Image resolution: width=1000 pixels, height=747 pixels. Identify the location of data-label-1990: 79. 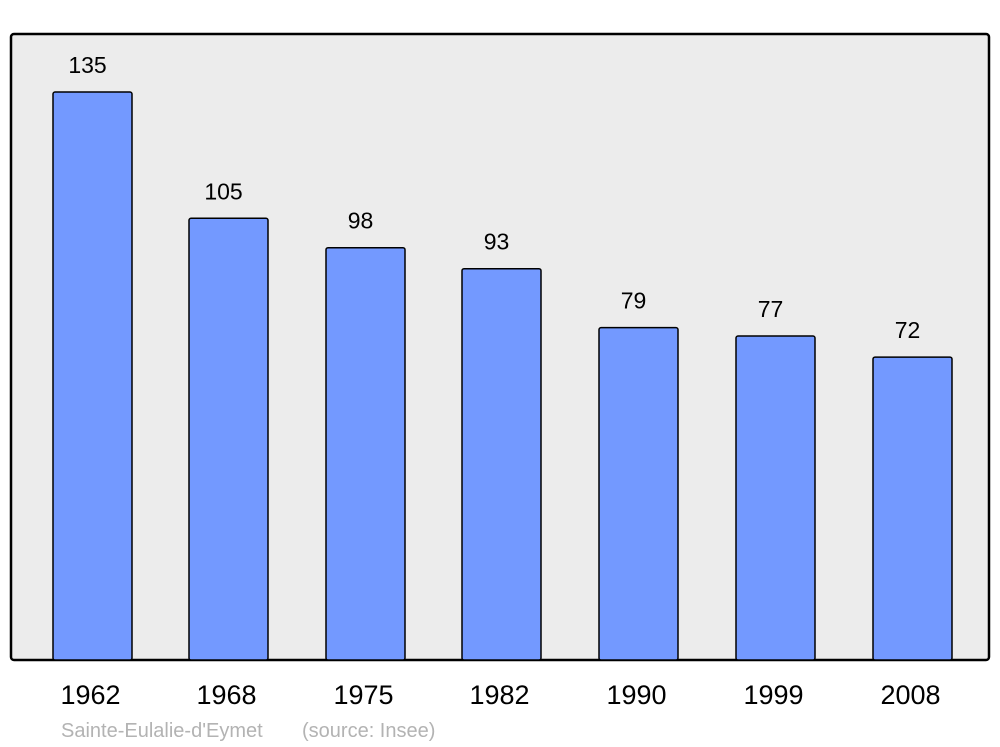
(634, 301).